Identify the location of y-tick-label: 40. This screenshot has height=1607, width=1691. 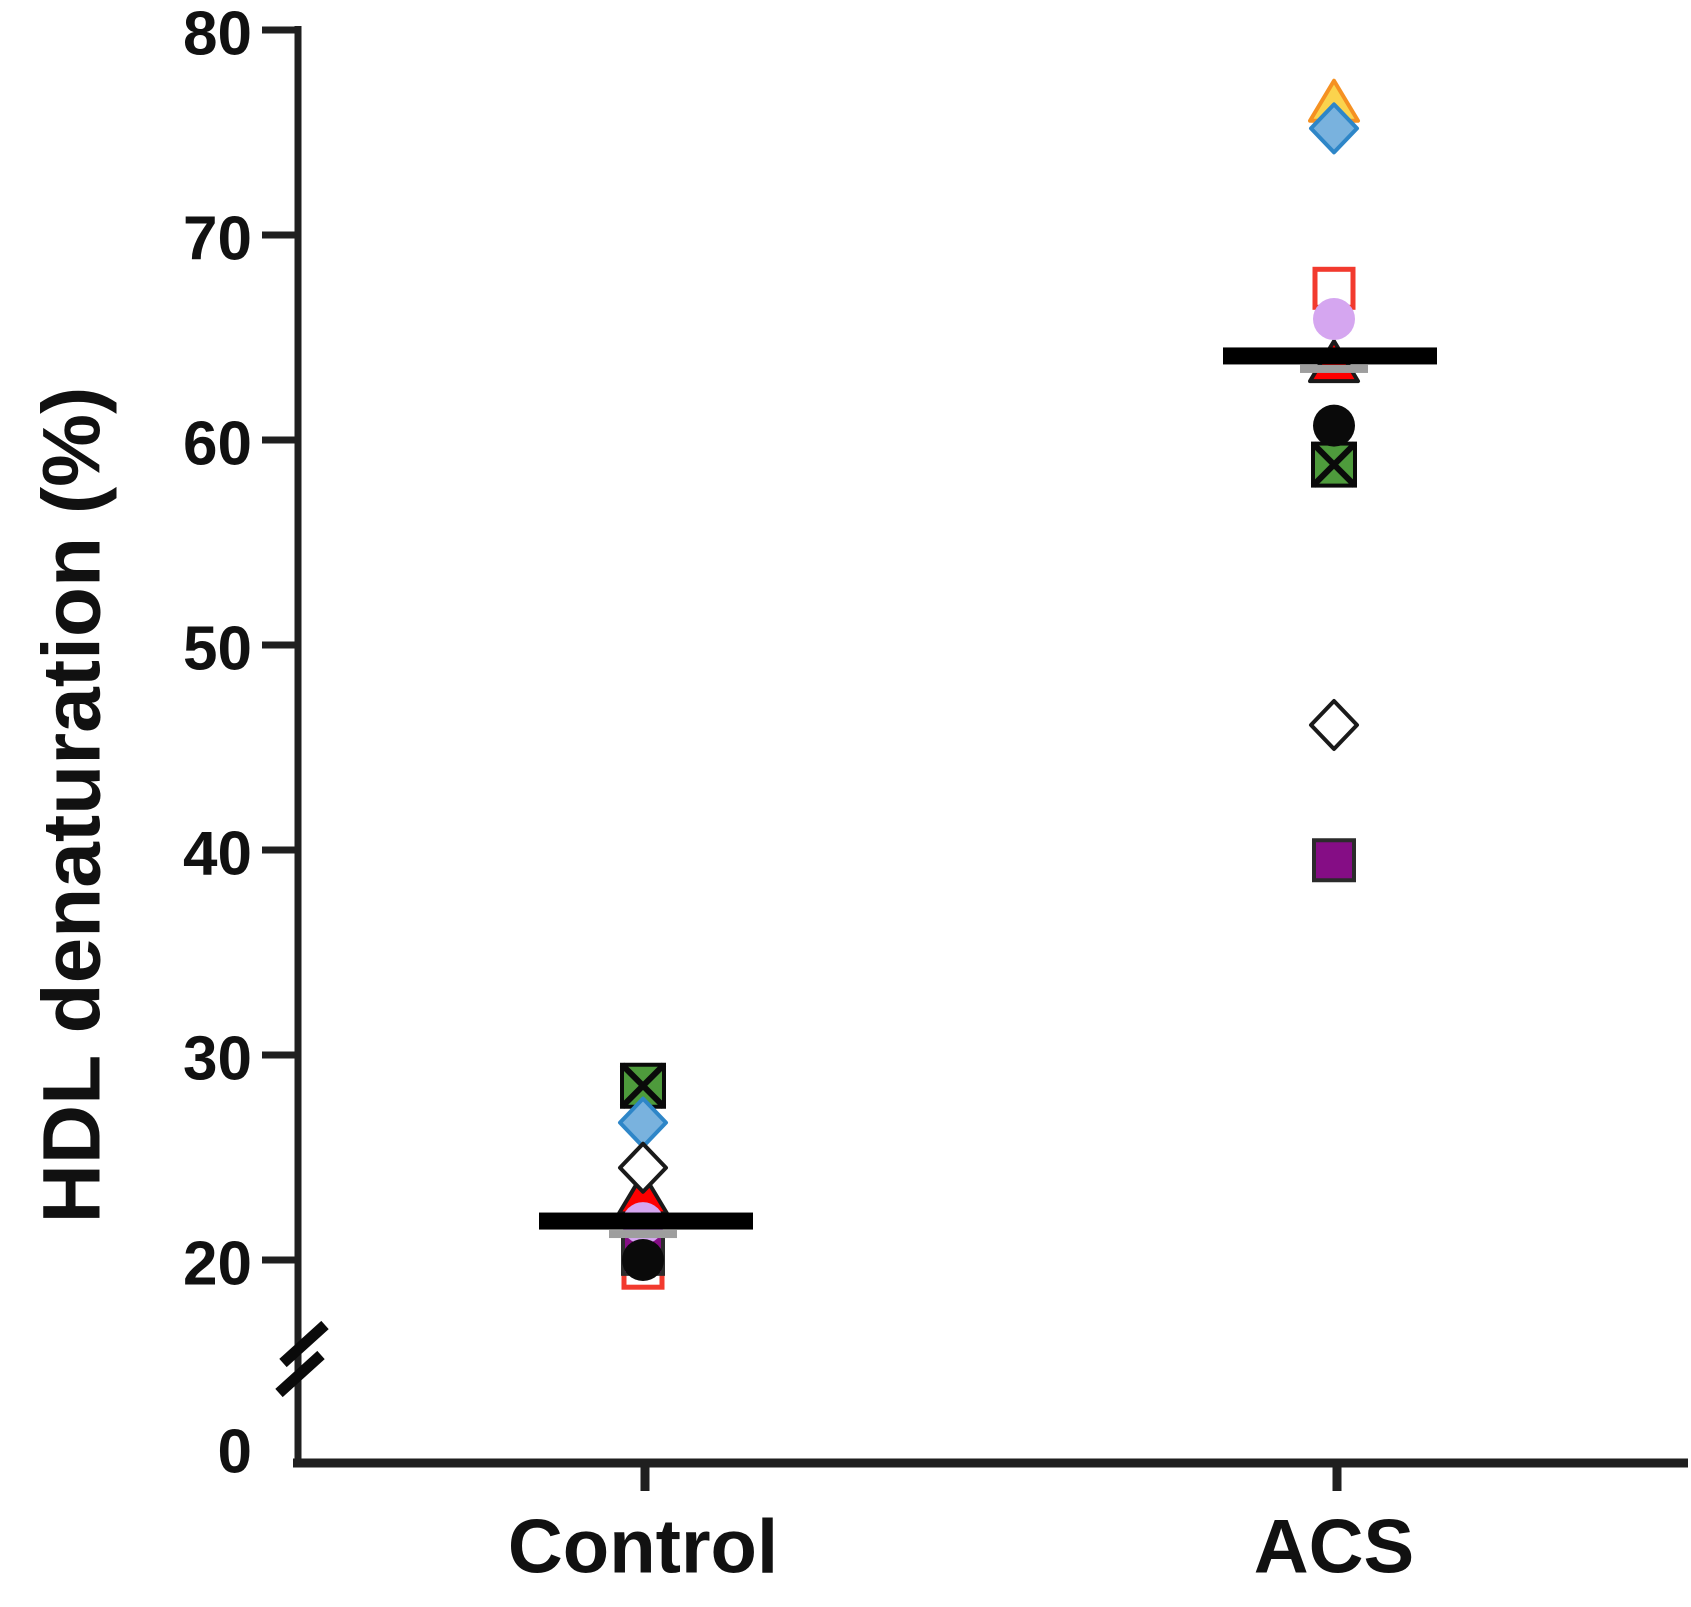
(217, 854).